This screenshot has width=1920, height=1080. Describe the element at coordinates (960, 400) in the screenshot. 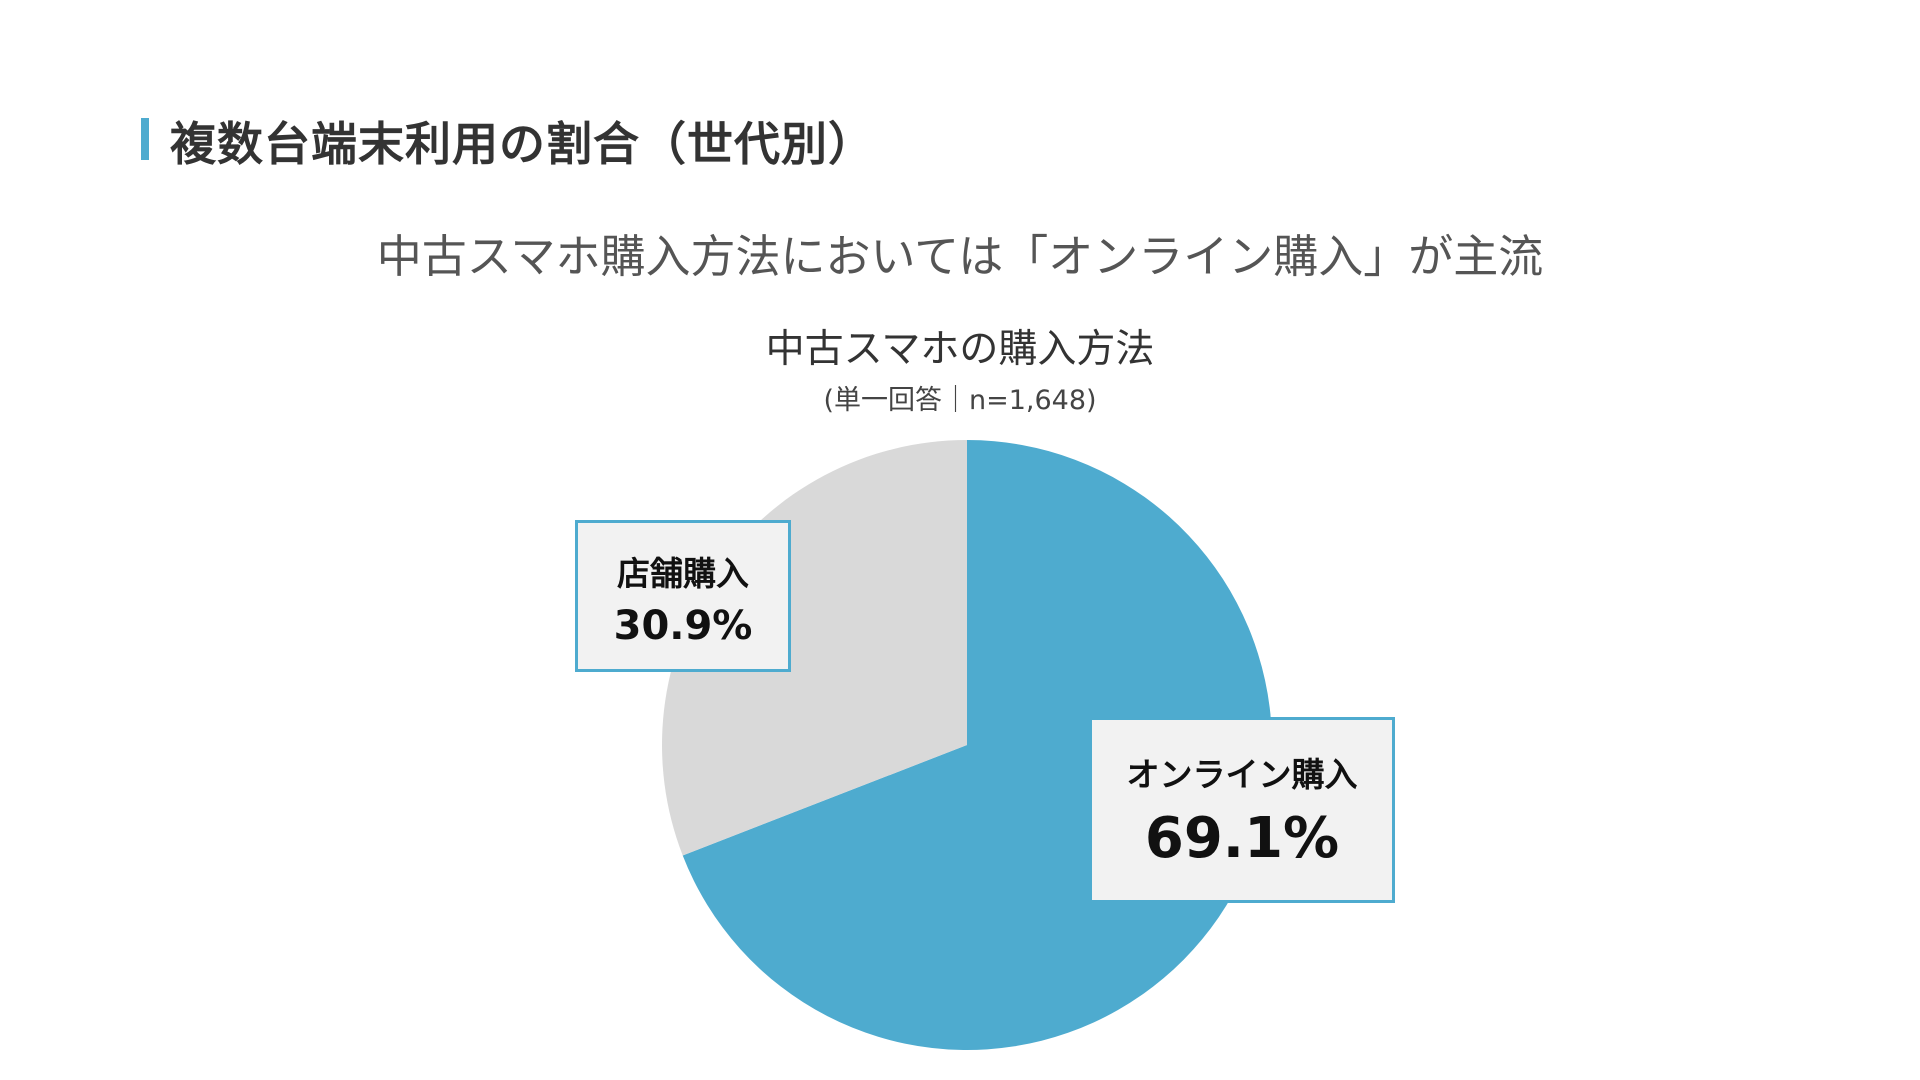

I see `chart-subtitle: (単一回答｜n=1,648)` at that location.